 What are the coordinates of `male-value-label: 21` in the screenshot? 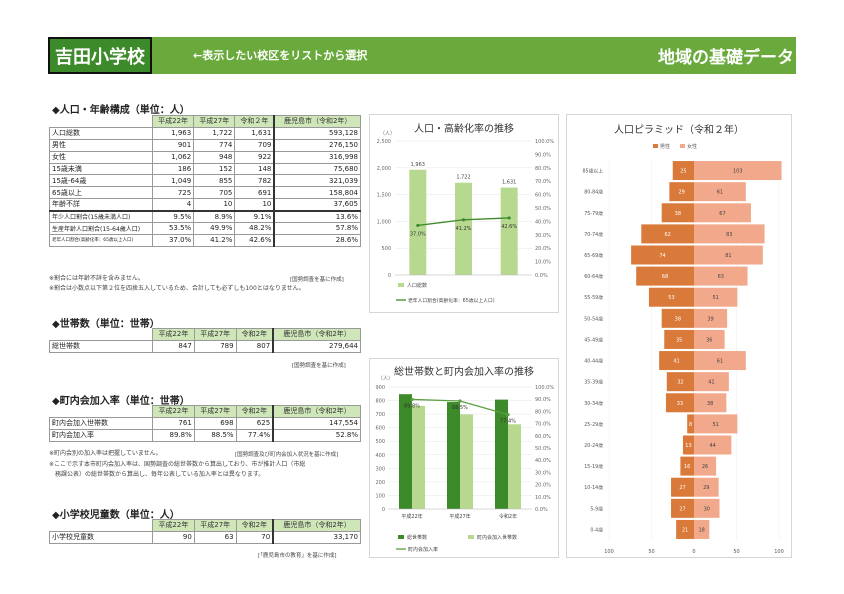 It's located at (685, 530).